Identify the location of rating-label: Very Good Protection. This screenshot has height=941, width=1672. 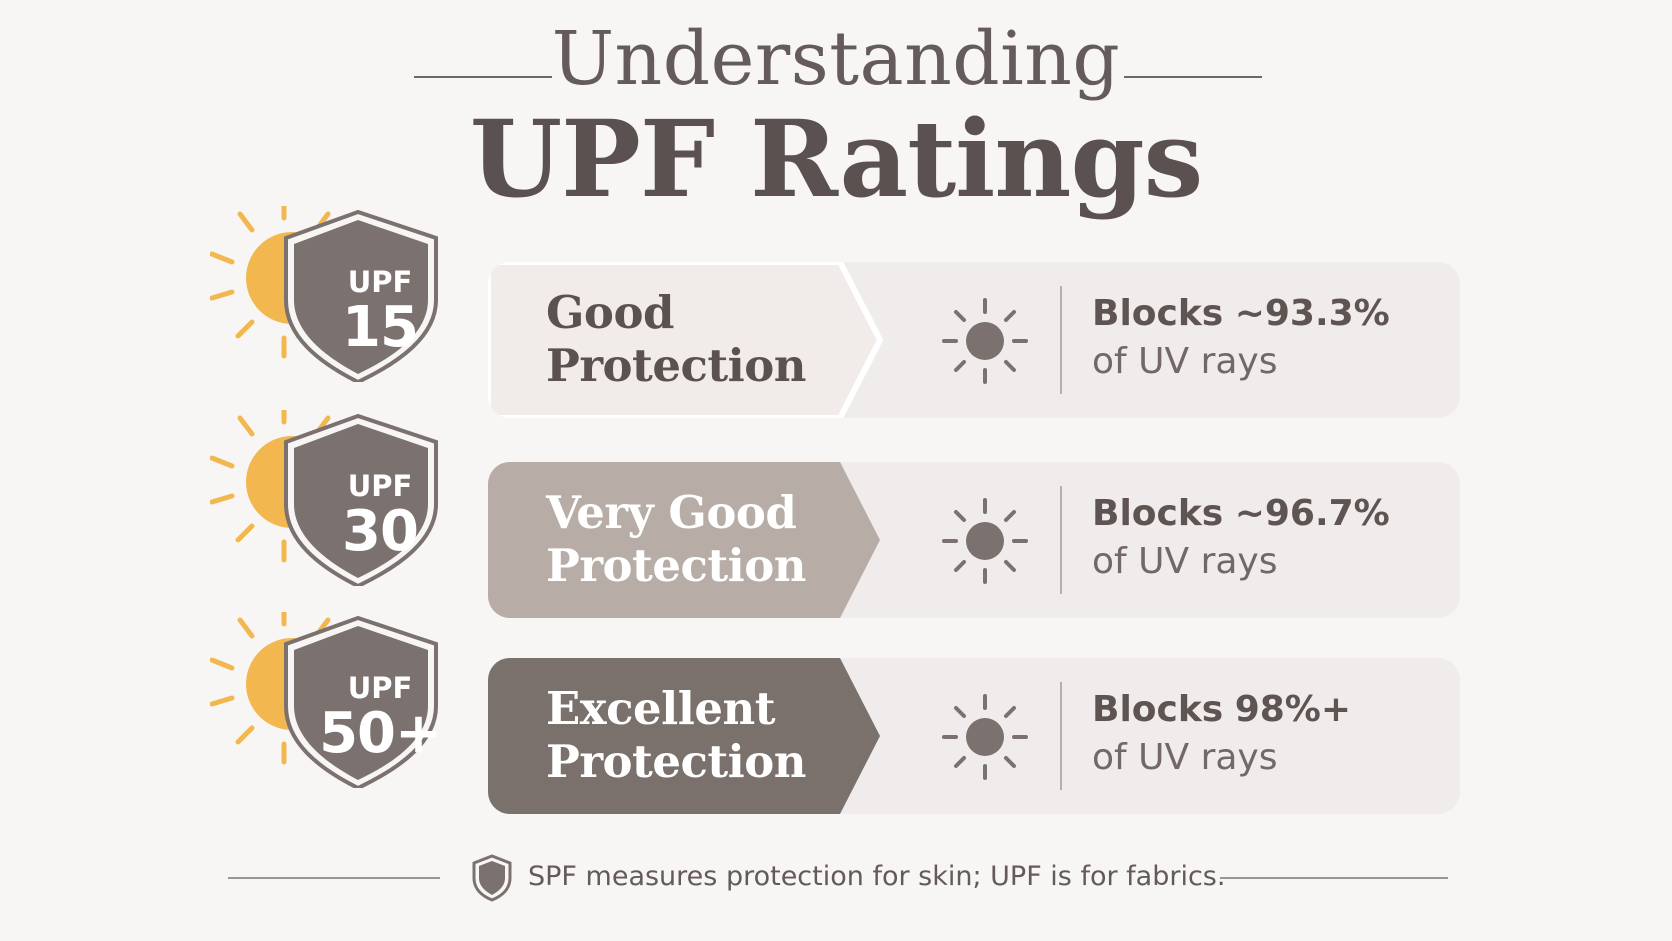
(676, 539).